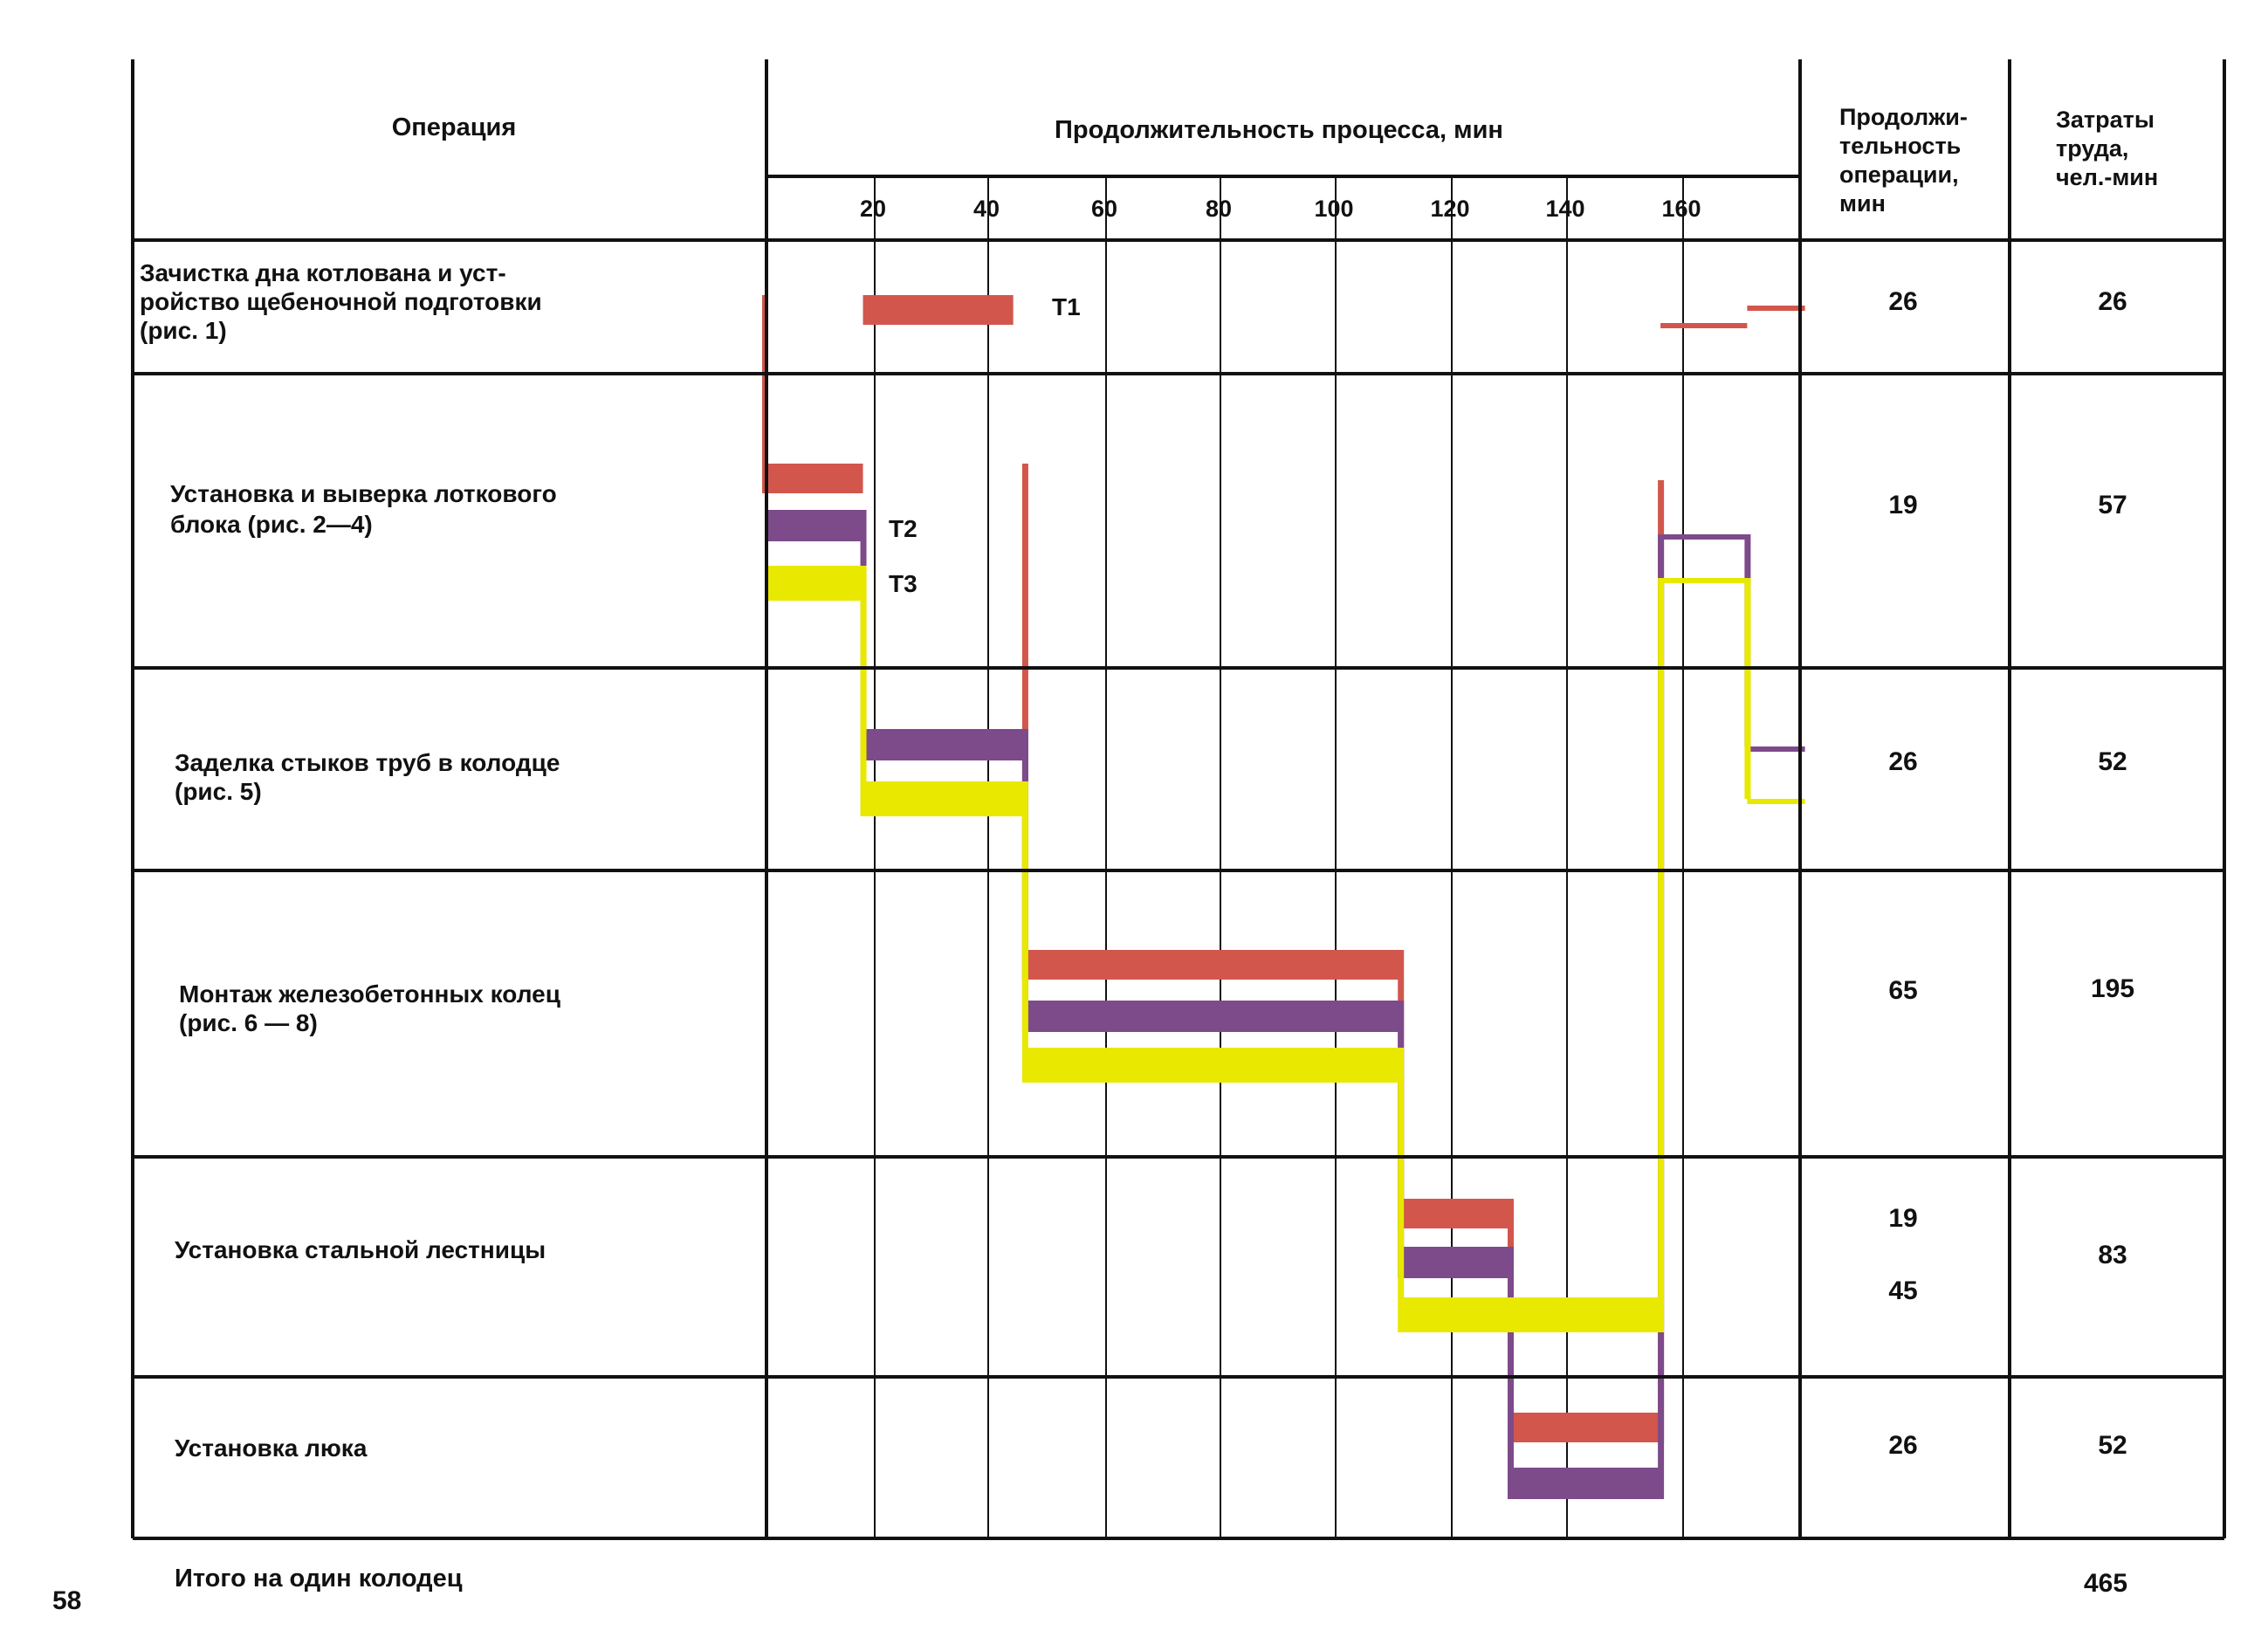 The width and height of the screenshot is (2268, 1651). What do you see at coordinates (1219, 209) in the screenshot?
I see `x-tick-label-80: 80` at bounding box center [1219, 209].